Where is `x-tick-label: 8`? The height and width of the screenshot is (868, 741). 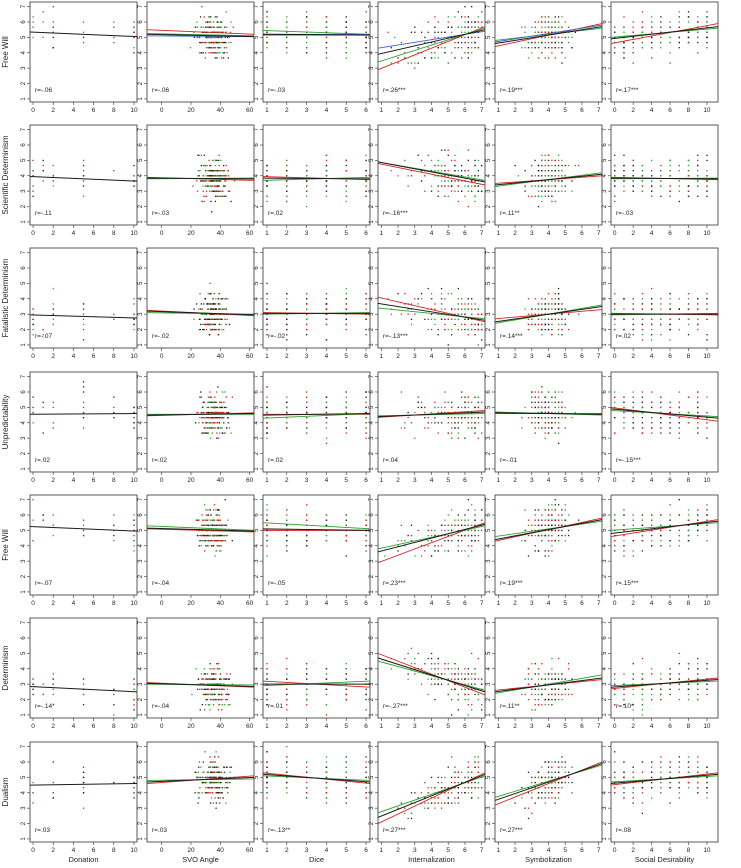 x-tick-label: 8 is located at coordinates (689, 233).